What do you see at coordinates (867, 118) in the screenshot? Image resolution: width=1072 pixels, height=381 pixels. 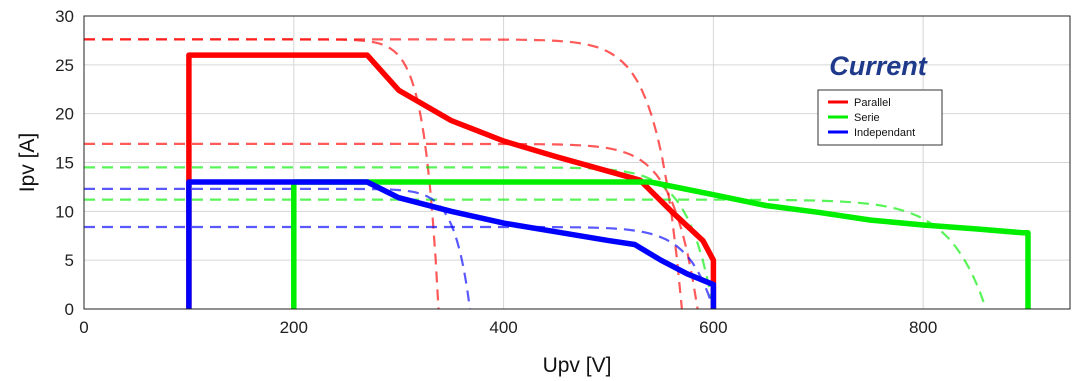 I see `legend-label: Serie` at bounding box center [867, 118].